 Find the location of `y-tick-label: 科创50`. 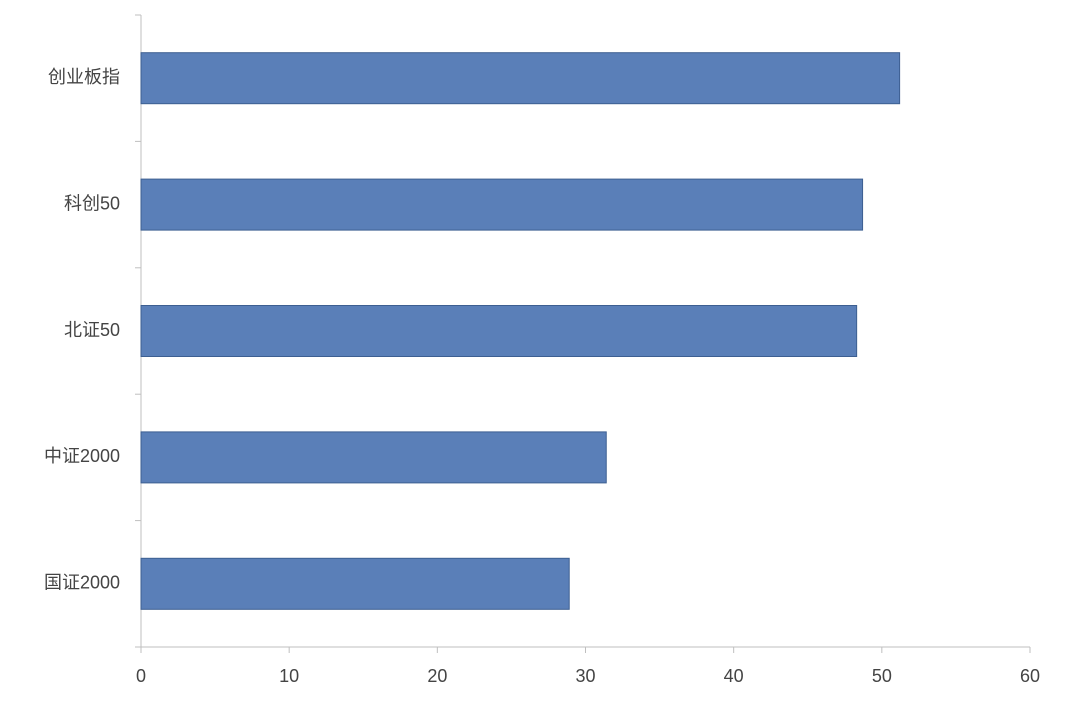

y-tick-label: 科创50 is located at coordinates (92, 203).